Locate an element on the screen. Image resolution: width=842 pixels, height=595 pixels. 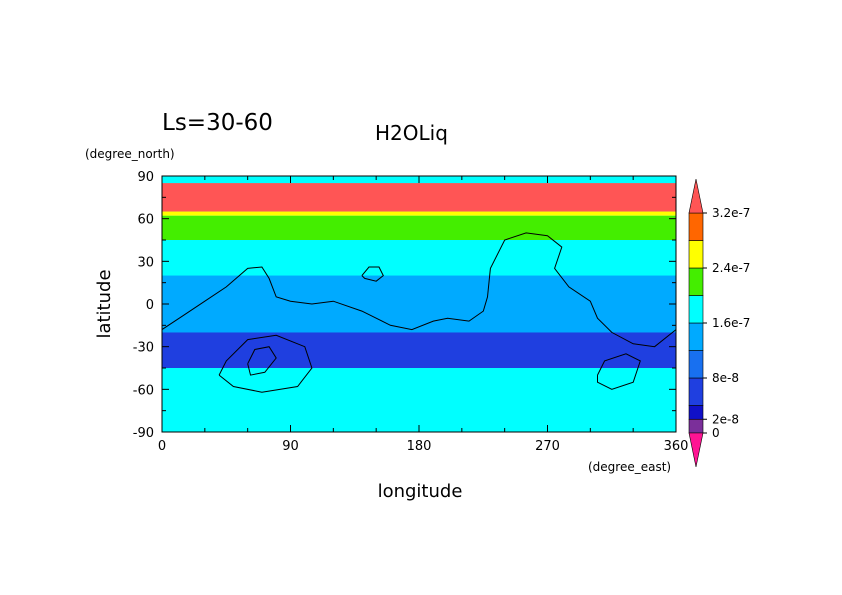
x-tick-label-360: 360 is located at coordinates (676, 446).